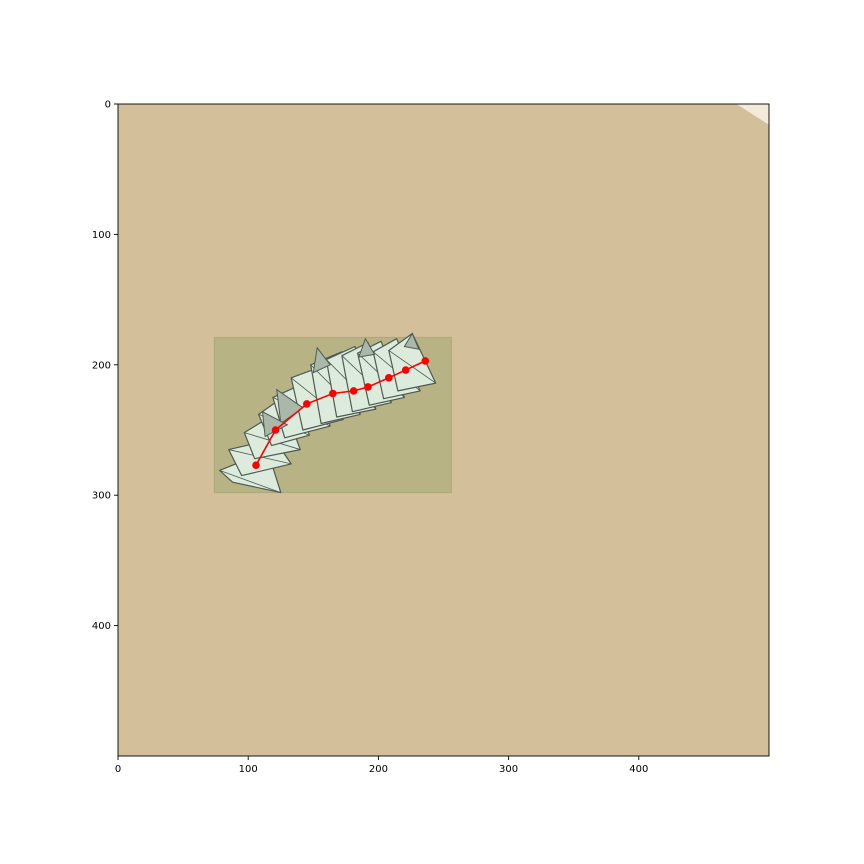 This screenshot has width=864, height=864. I want to click on x-tick-label: 300, so click(508, 769).